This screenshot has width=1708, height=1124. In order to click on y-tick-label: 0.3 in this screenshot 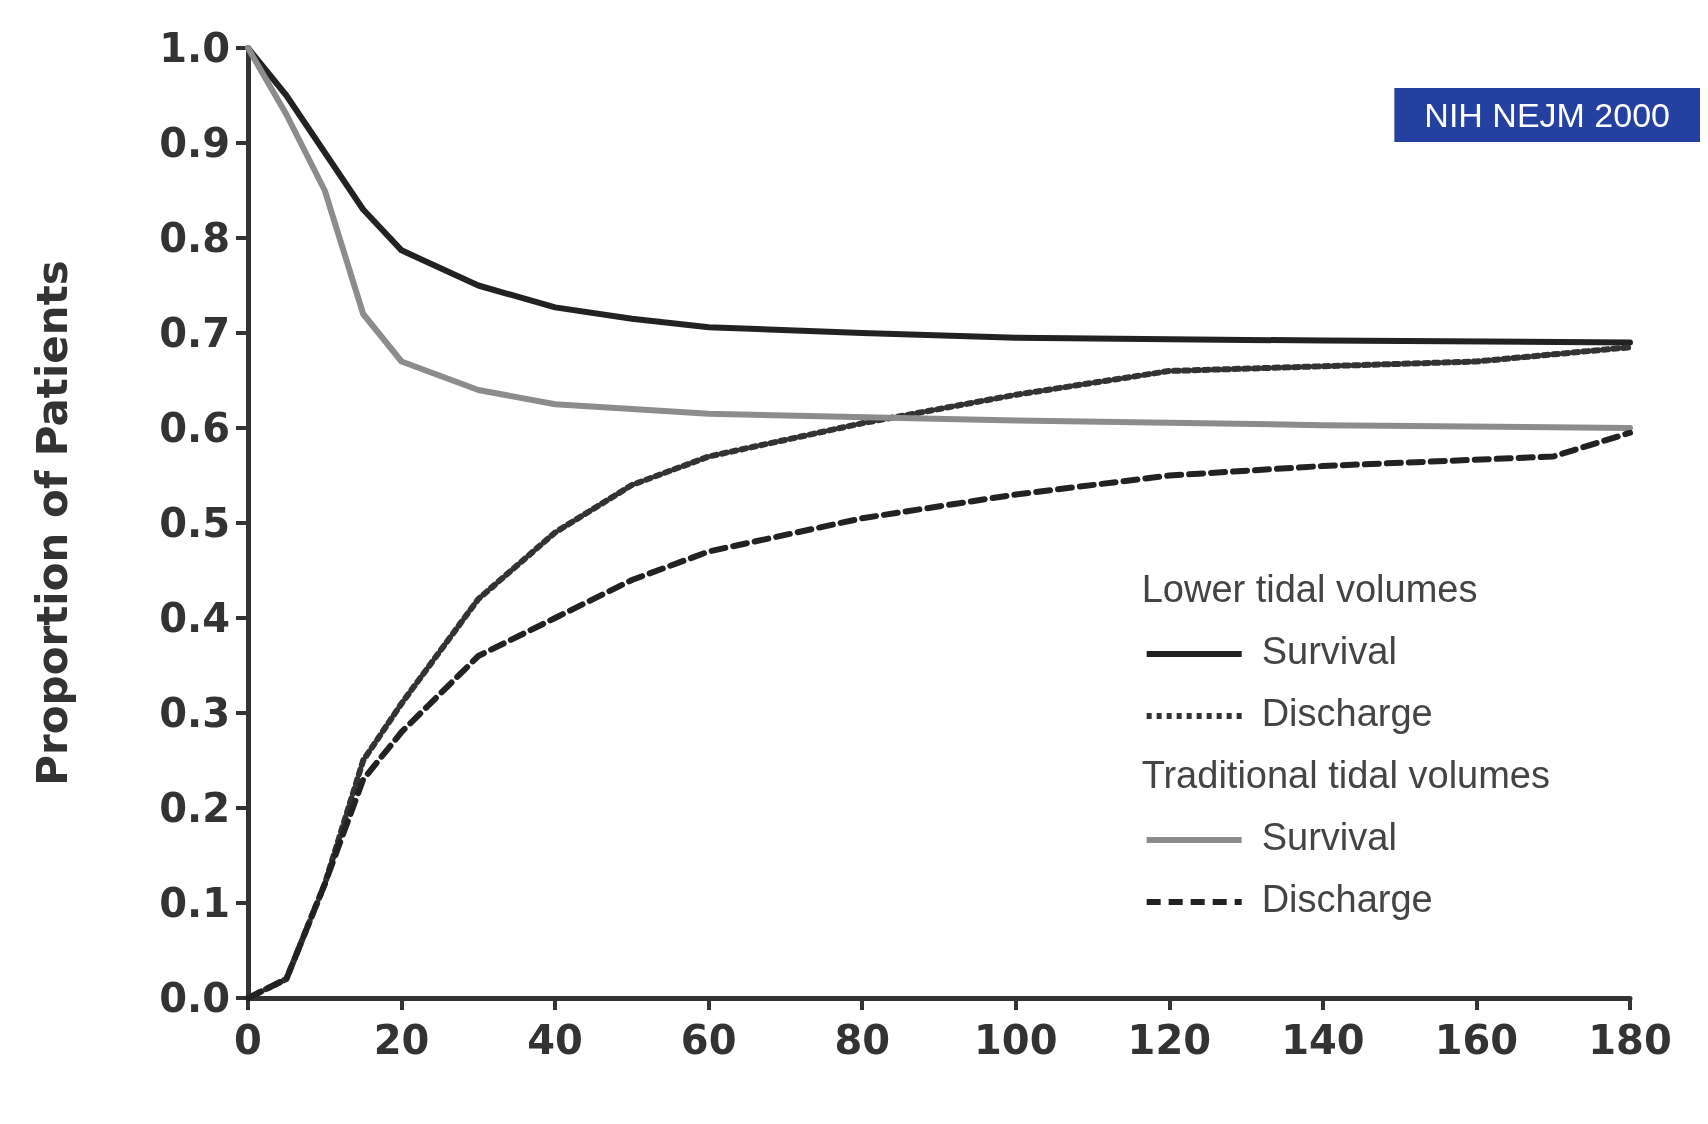, I will do `click(194, 713)`.